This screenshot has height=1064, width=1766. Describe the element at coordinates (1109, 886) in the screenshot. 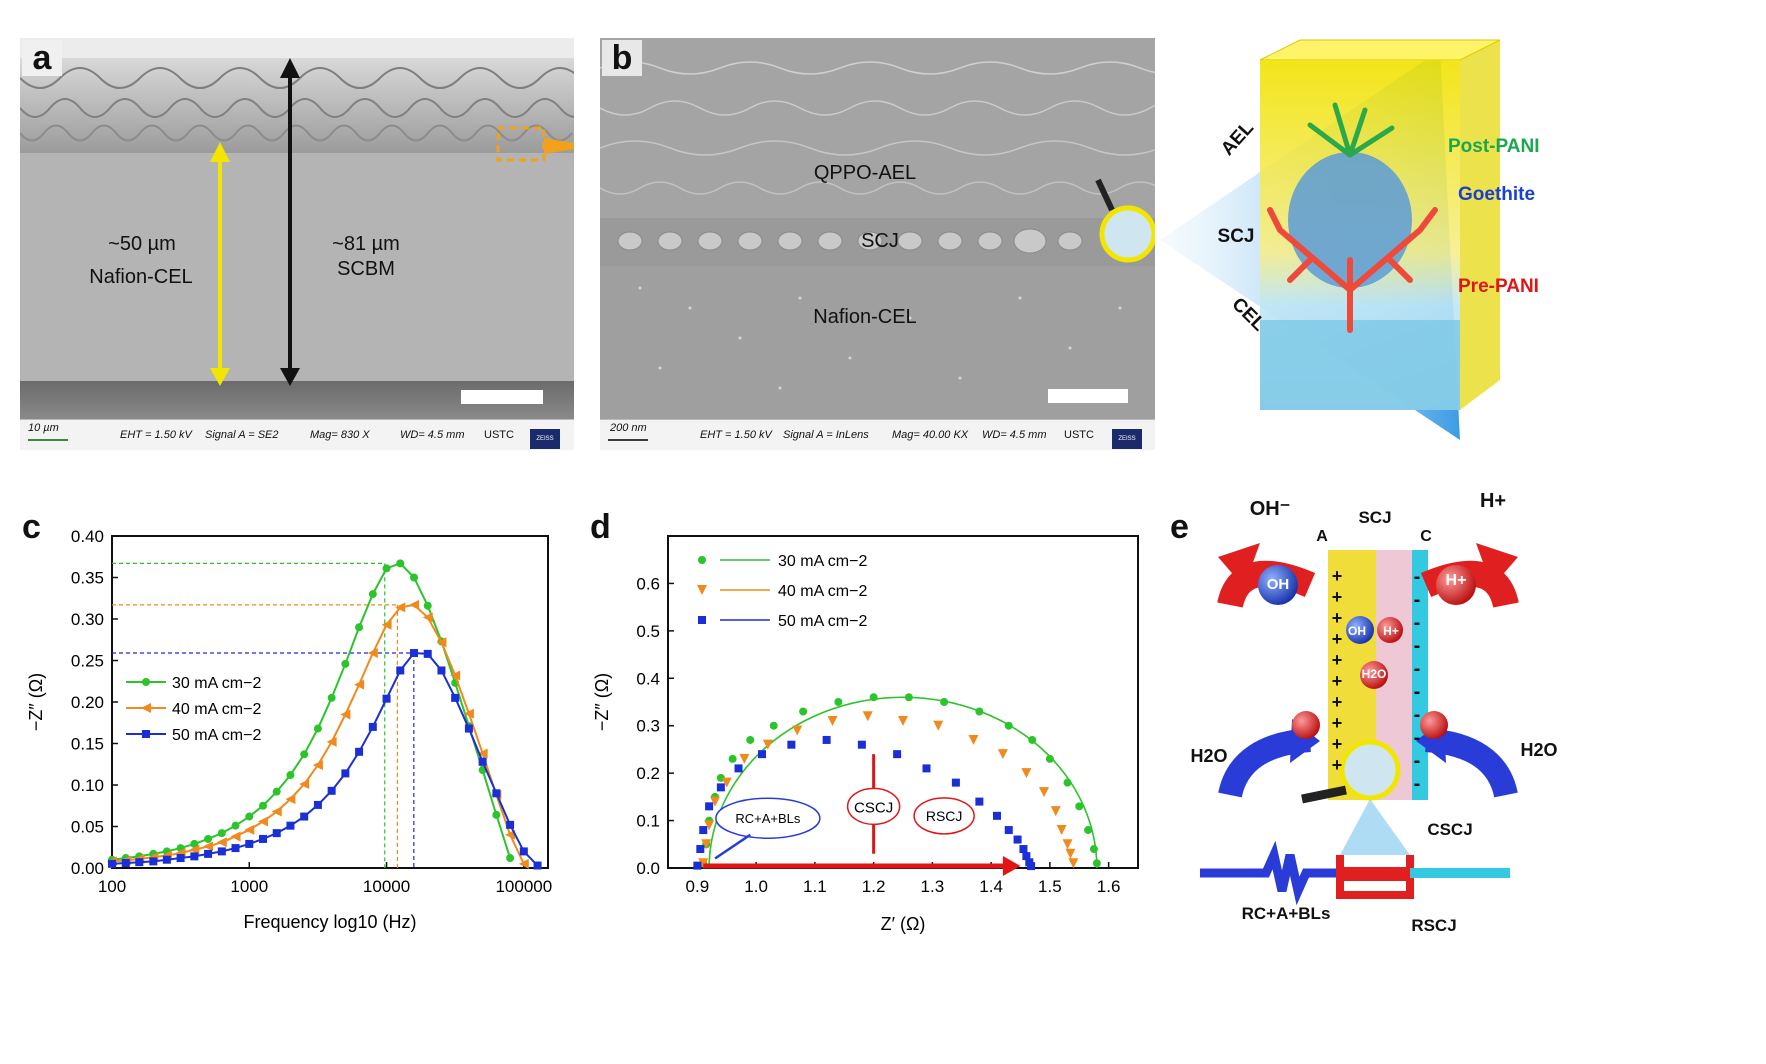

I see `x-tick-label: 1.6` at that location.